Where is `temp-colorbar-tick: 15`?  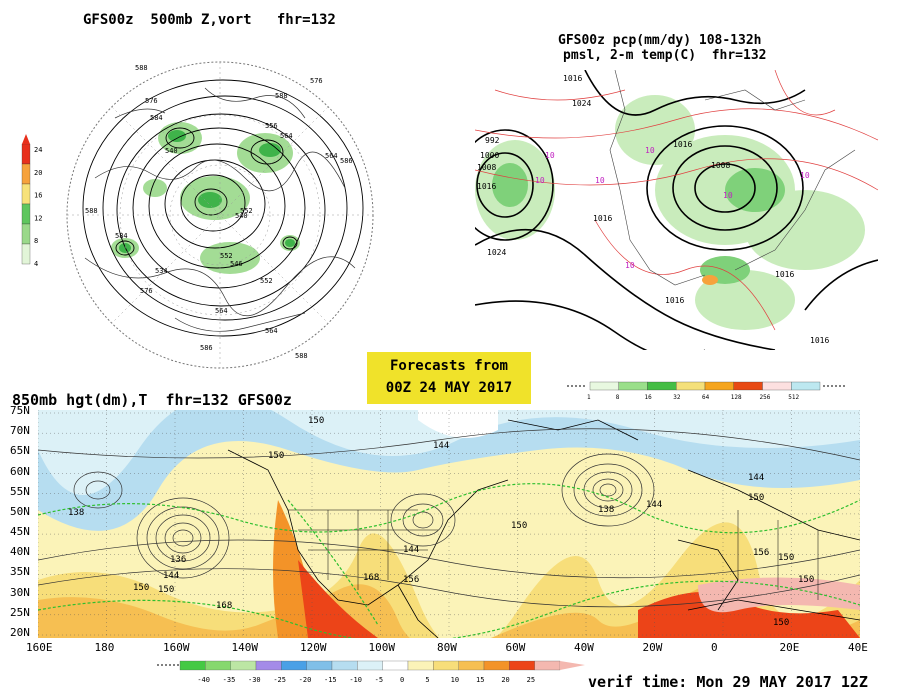
temp-colorbar-tick: 15 is located at coordinates (480, 680).